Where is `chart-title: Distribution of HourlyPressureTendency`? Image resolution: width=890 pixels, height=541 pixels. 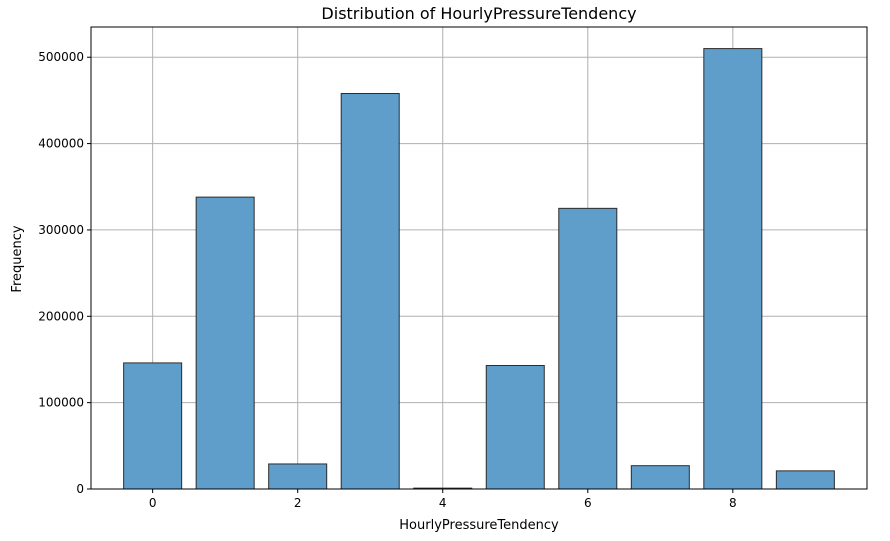
chart-title: Distribution of HourlyPressureTendency is located at coordinates (478, 13).